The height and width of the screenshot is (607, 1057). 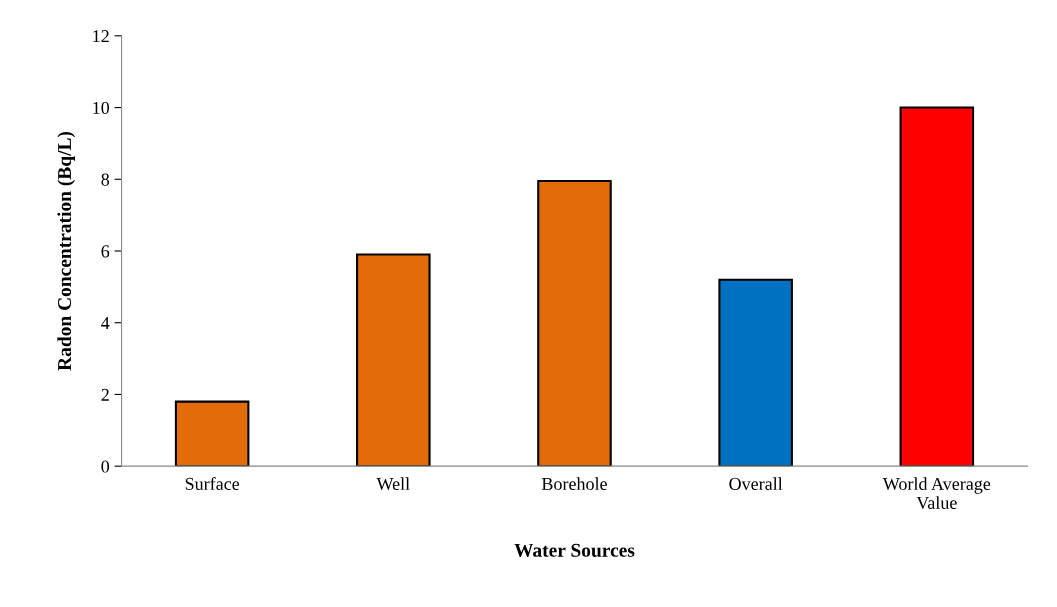 I want to click on y-tick-label: 10, so click(x=101, y=107).